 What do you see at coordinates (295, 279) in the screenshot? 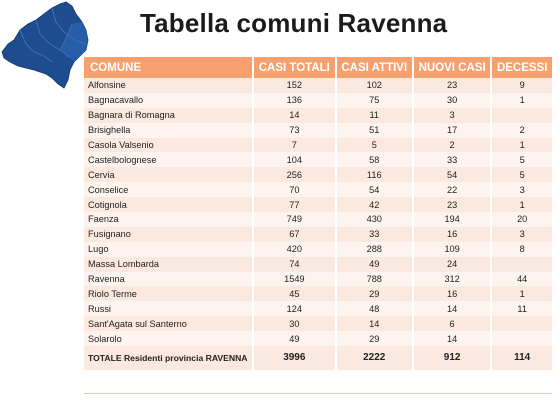
I see `value-cell: 1549` at bounding box center [295, 279].